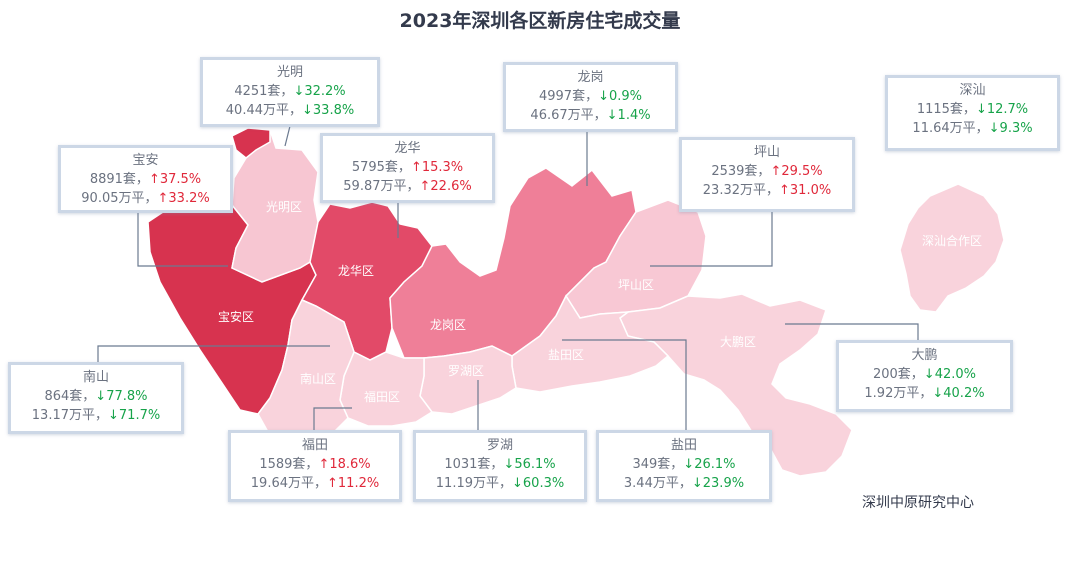 Image resolution: width=1080 pixels, height=575 pixels. I want to click on units-change: 42.0%, so click(955, 374).